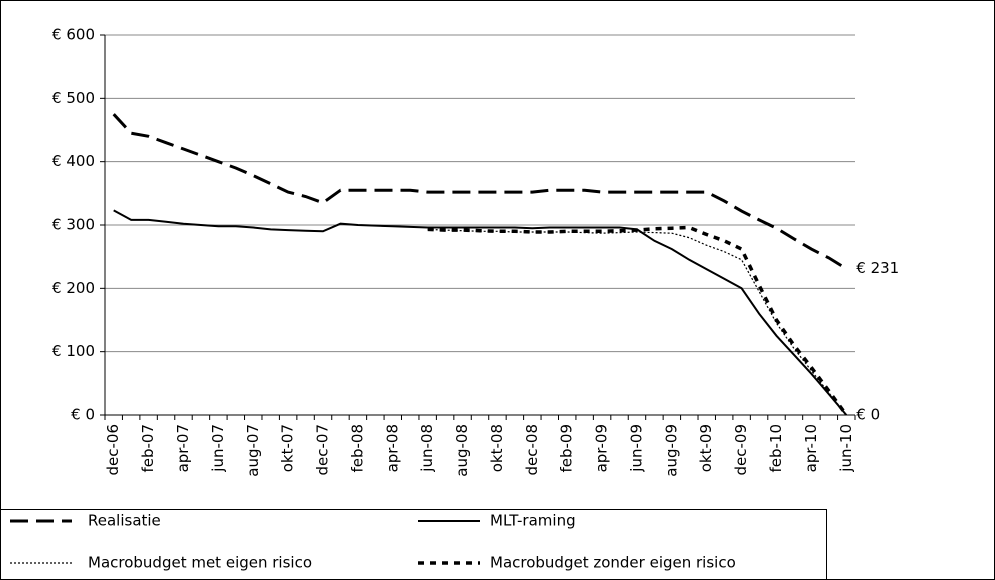 This screenshot has height=580, width=995. Describe the element at coordinates (253, 450) in the screenshot. I see `x-tick-label: aug-07` at that location.